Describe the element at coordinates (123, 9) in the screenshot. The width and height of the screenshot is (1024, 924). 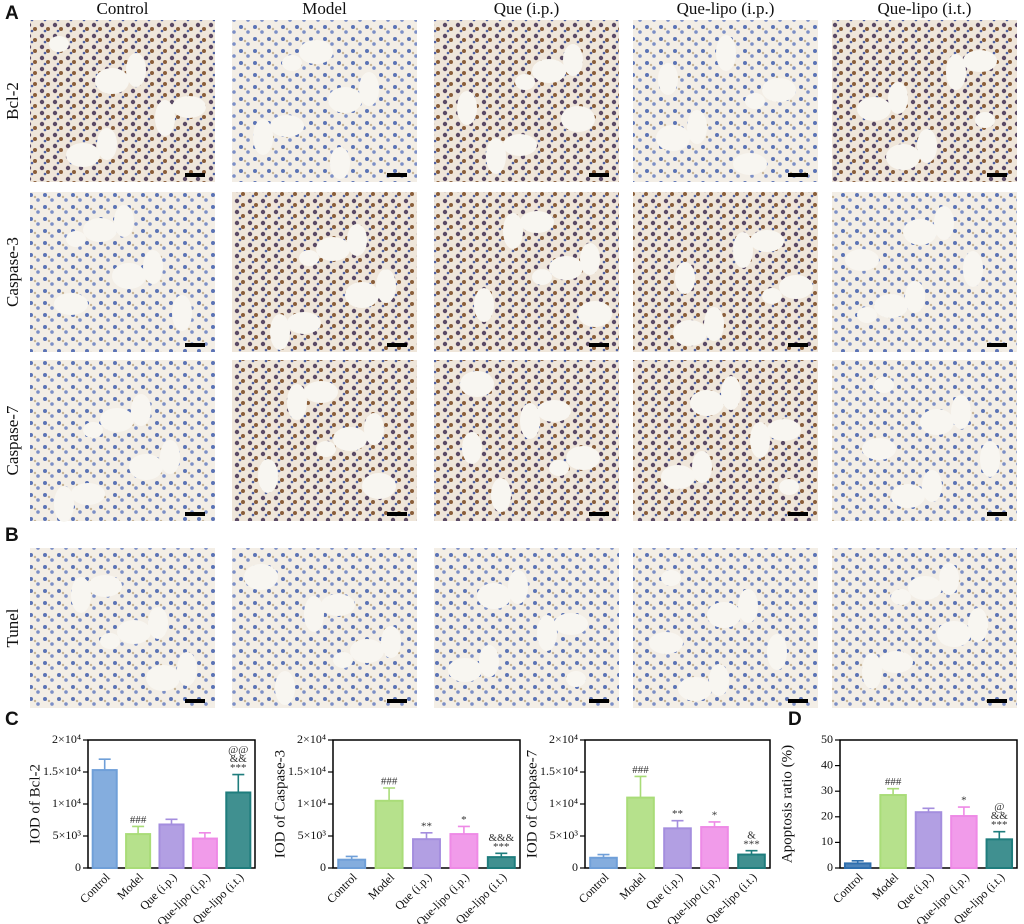
I see `column-header: Control` at that location.